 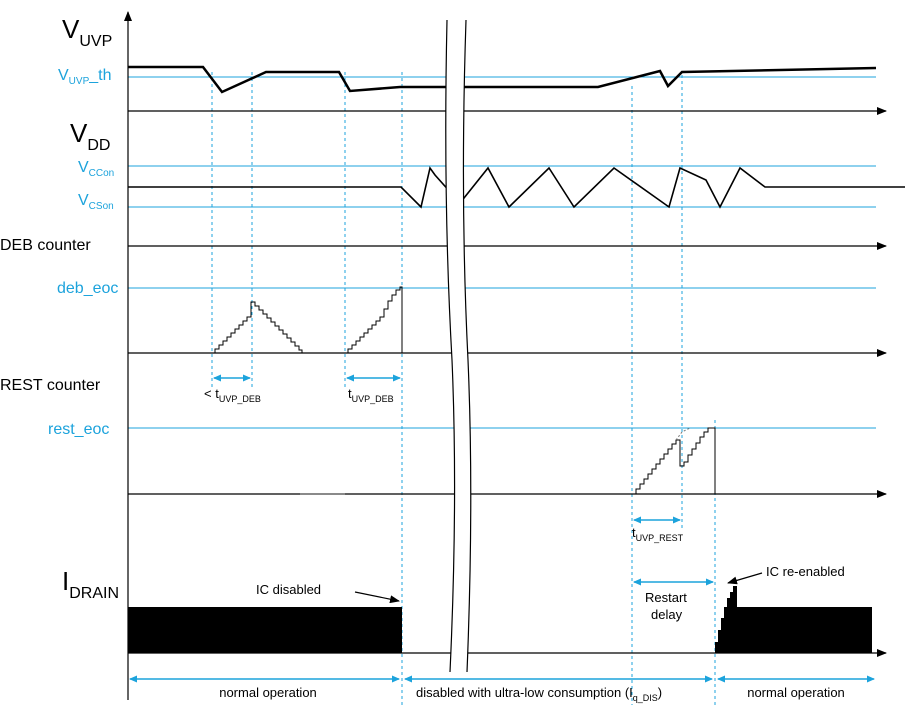 What do you see at coordinates (78, 429) in the screenshot?
I see `rest-eoc-label: rest_eoc` at bounding box center [78, 429].